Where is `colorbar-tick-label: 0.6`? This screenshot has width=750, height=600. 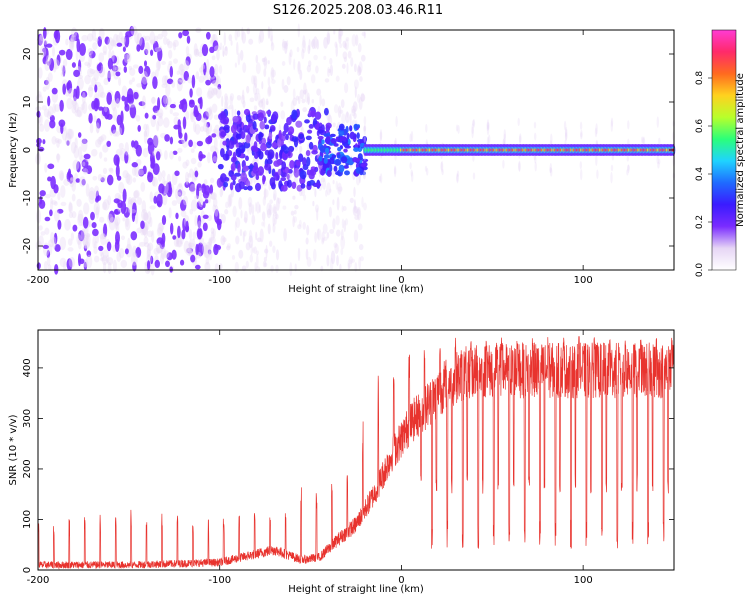
colorbar-tick-label: 0.6 is located at coordinates (700, 126).